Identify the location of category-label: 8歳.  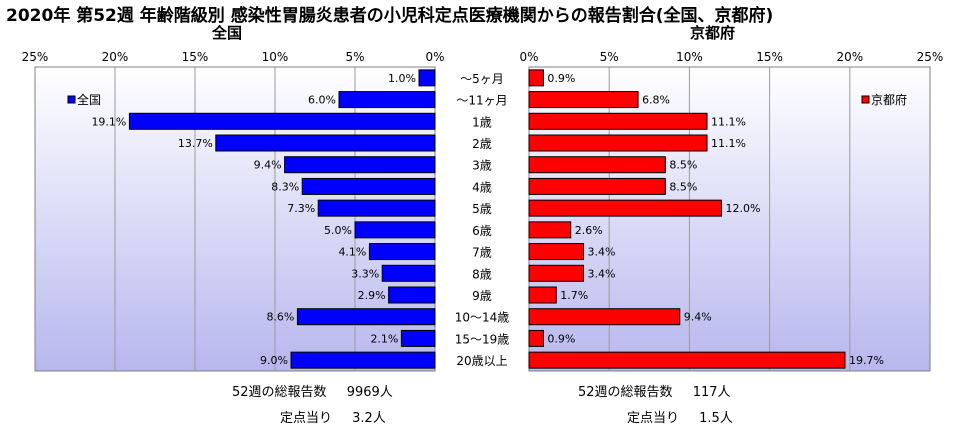
(482, 274).